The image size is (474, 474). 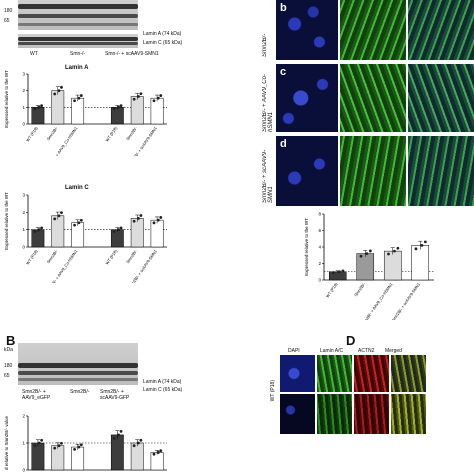 What do you see at coordinates (441, 171) in the screenshot?
I see `micro-d-merged` at bounding box center [441, 171].